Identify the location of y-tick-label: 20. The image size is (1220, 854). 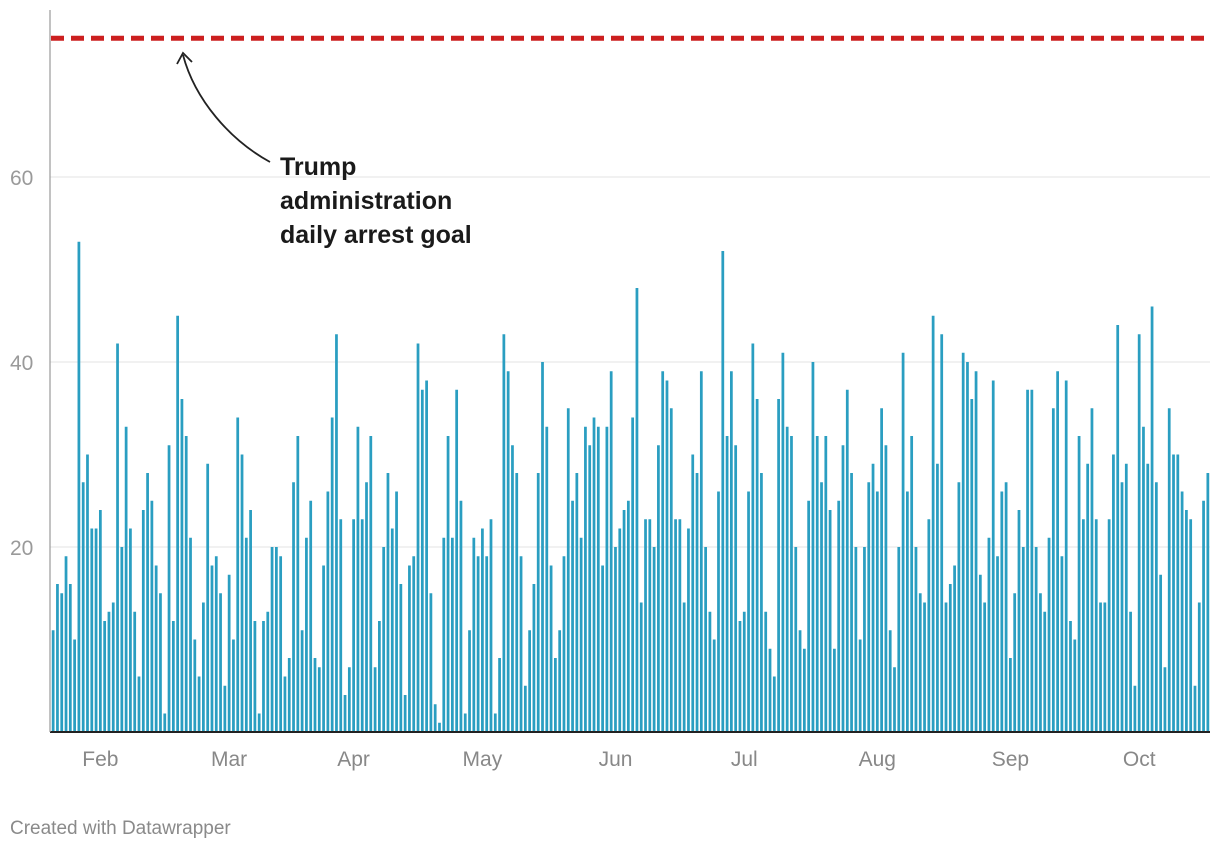
(21, 548).